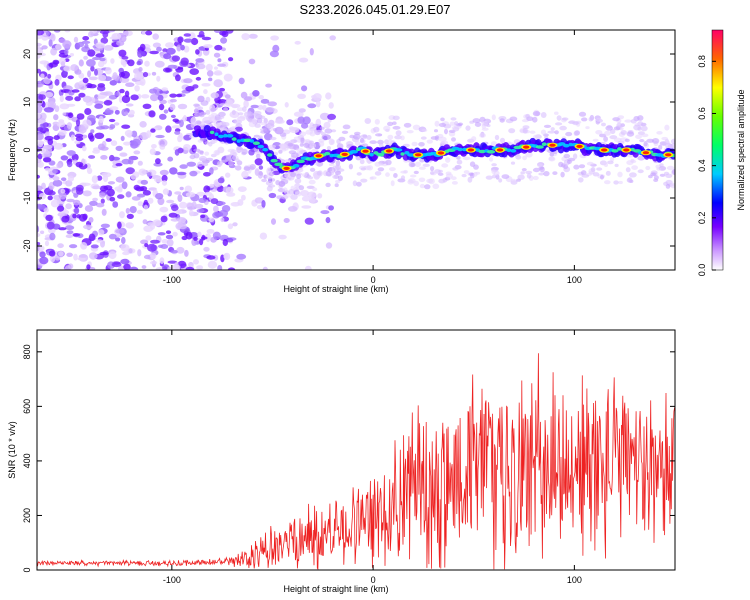 The width and height of the screenshot is (750, 600). What do you see at coordinates (27, 149) in the screenshot?
I see `y-tick-label: 0` at bounding box center [27, 149].